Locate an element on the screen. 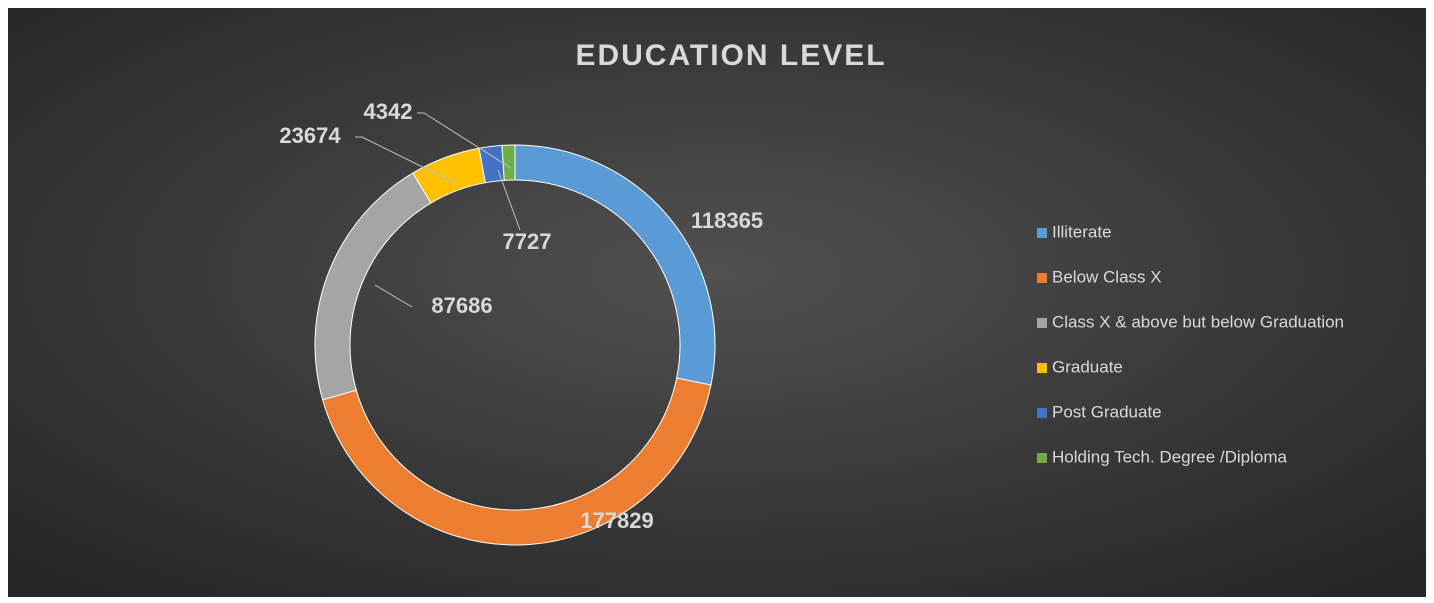 Image resolution: width=1434 pixels, height=603 pixels. data-label: 118365 is located at coordinates (727, 220).